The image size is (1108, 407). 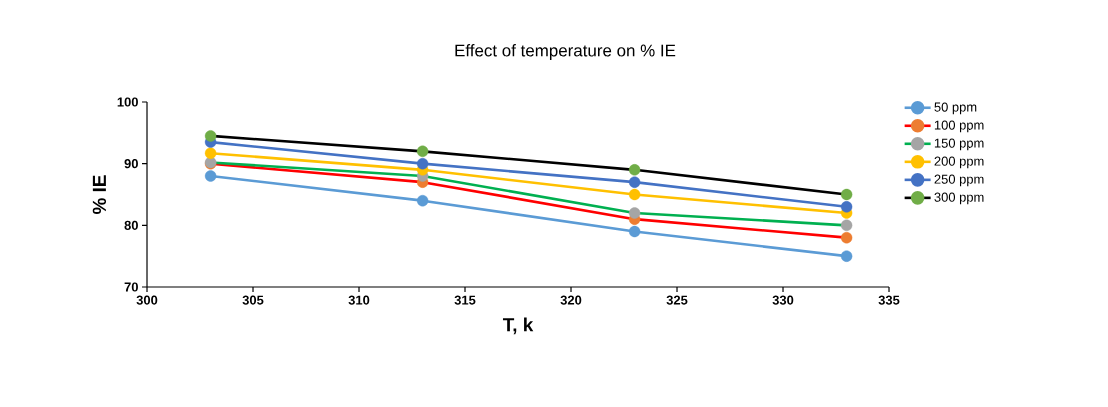 What do you see at coordinates (131, 287) in the screenshot?
I see `y-tick-label: 70` at bounding box center [131, 287].